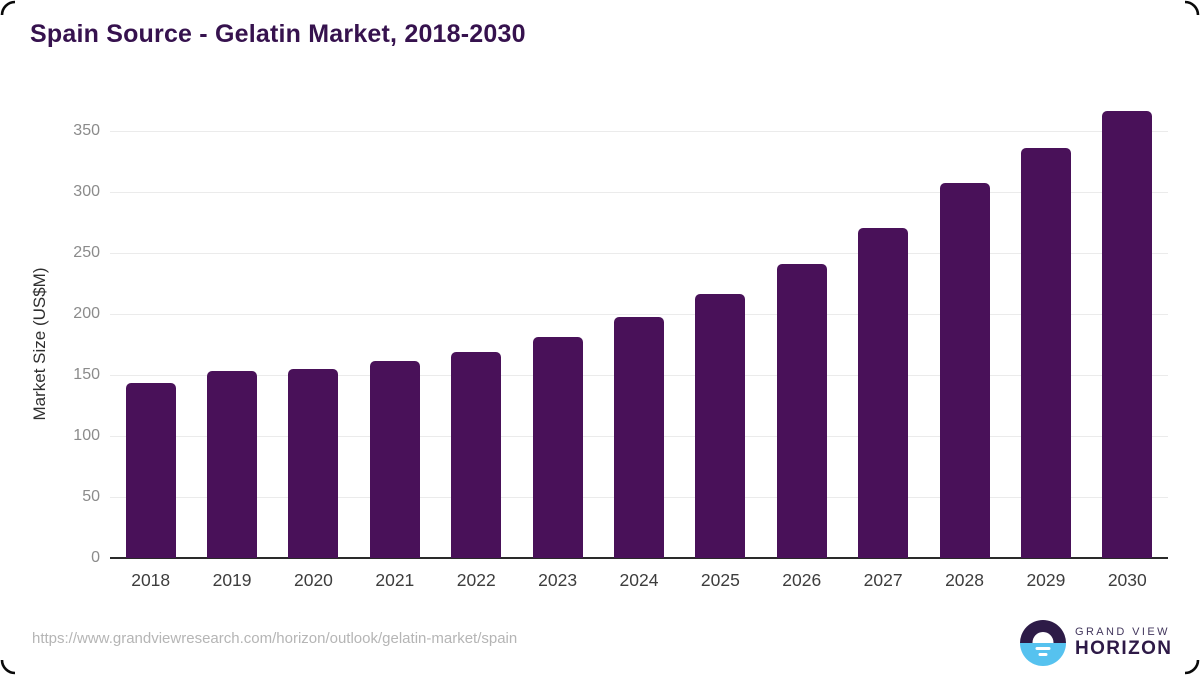  What do you see at coordinates (95, 557) in the screenshot?
I see `y-tick-label-0: 0` at bounding box center [95, 557].